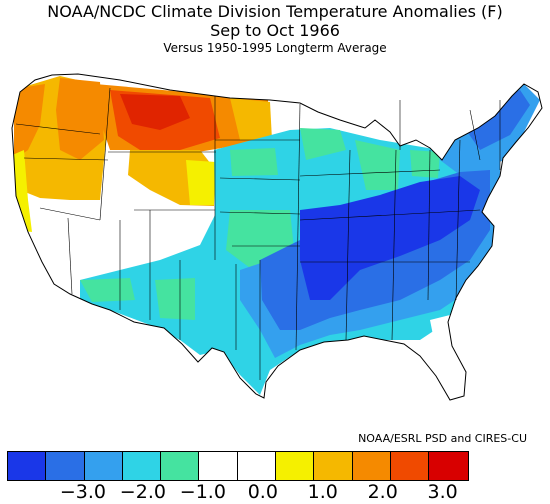  Describe the element at coordinates (82, 492) in the screenshot. I see `color-scale-tick: −3.0` at that location.